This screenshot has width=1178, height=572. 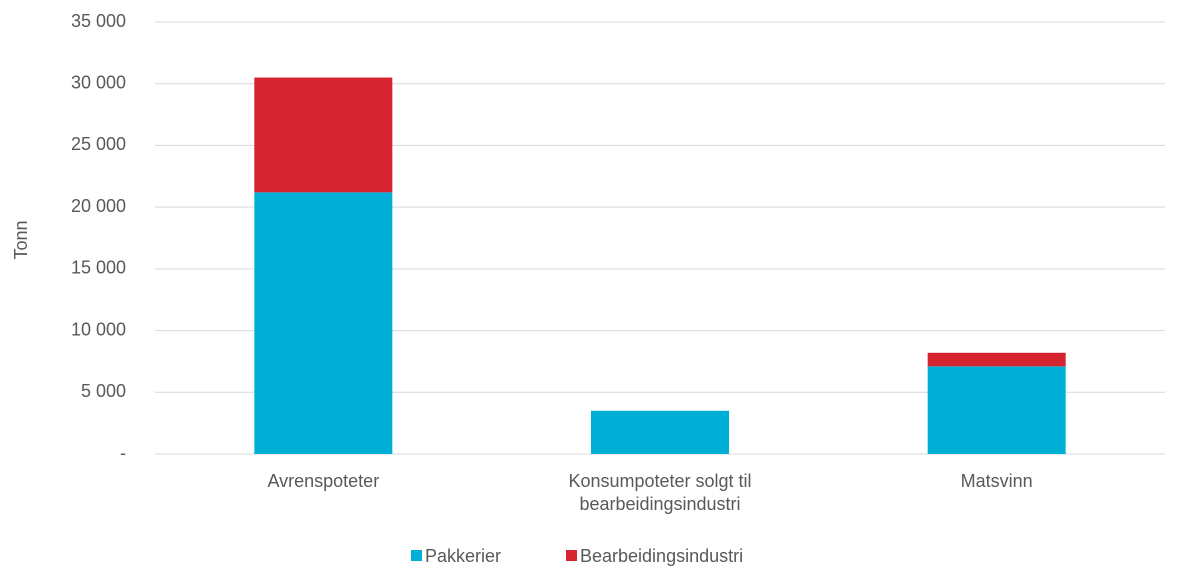 I want to click on y-tick-label: 30 000, so click(x=98, y=82).